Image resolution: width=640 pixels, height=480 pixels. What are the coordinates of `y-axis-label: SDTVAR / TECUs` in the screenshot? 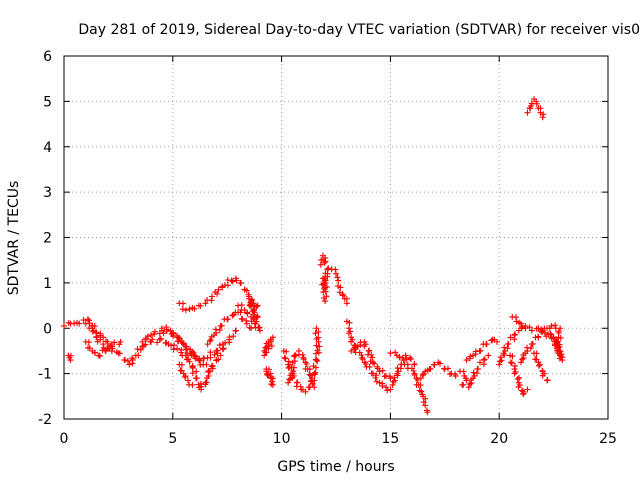 It's located at (14, 238).